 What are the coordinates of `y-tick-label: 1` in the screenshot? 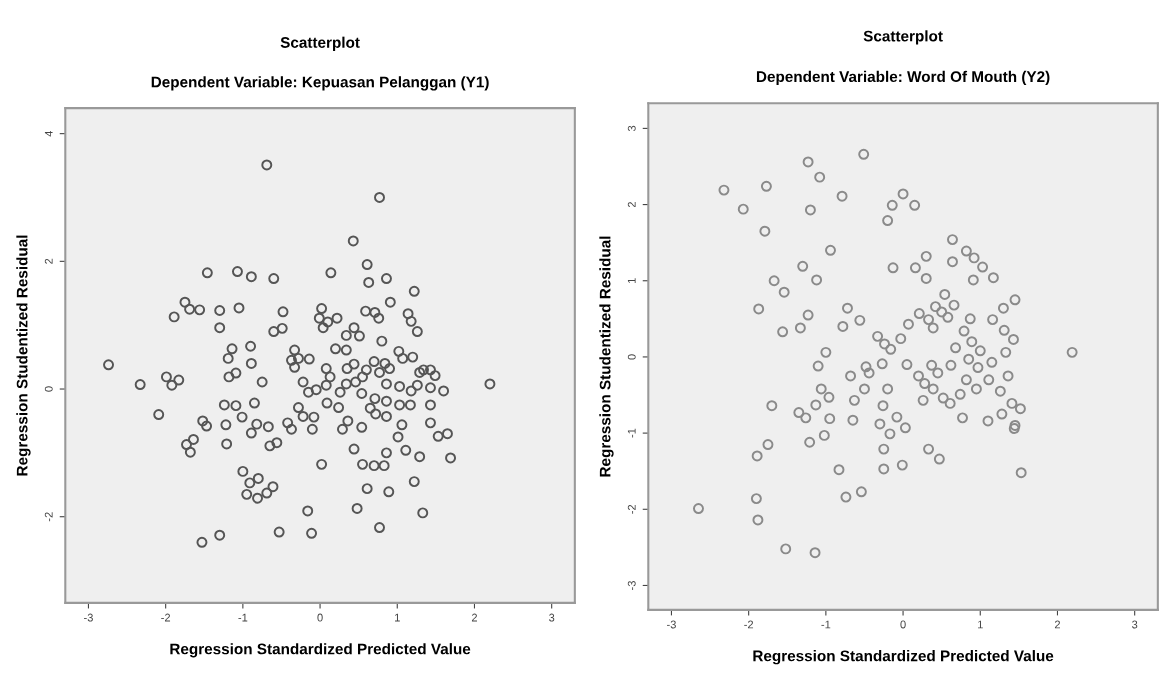 It's located at (631, 280).